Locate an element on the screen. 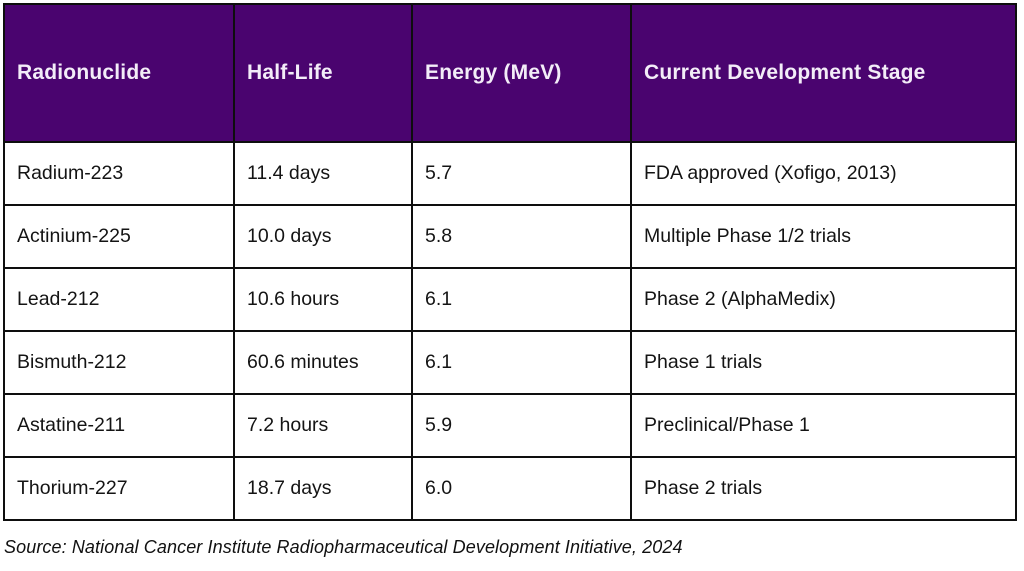  cell-radionuclide: Actinium-225 is located at coordinates (119, 236).